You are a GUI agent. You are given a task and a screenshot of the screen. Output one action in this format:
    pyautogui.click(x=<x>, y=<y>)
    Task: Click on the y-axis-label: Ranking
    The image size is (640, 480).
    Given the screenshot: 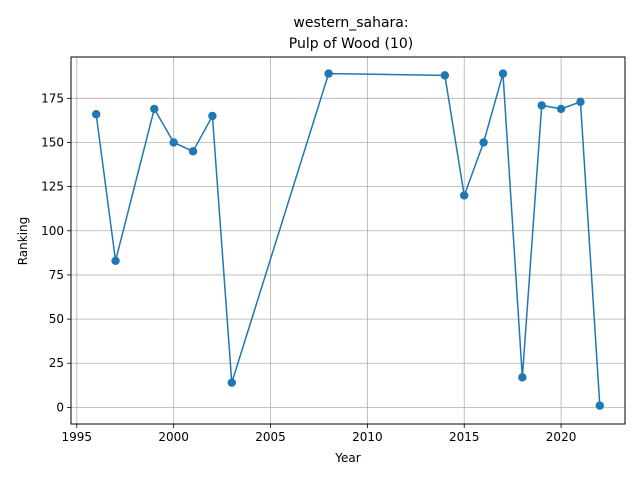 What is the action you would take?
    pyautogui.click(x=23, y=241)
    